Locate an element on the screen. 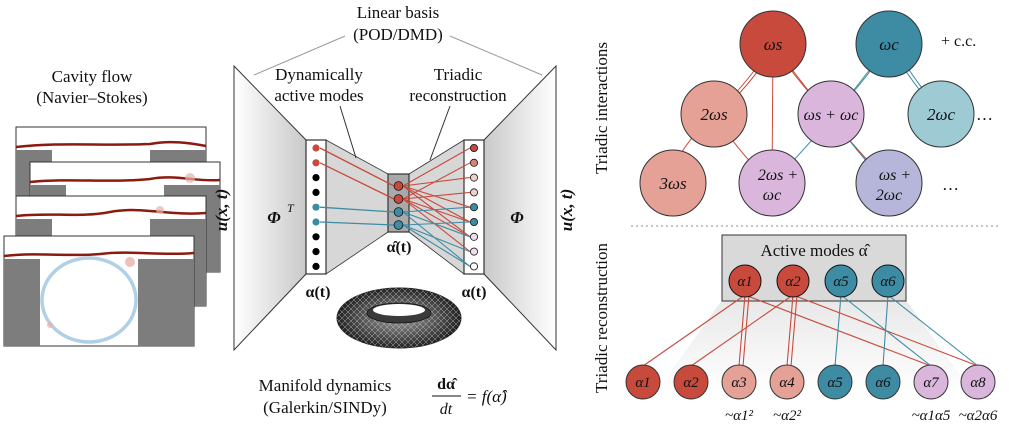 The height and width of the screenshot is (430, 1009). interaction-node-label: ωs + ωc is located at coordinates (831, 115).